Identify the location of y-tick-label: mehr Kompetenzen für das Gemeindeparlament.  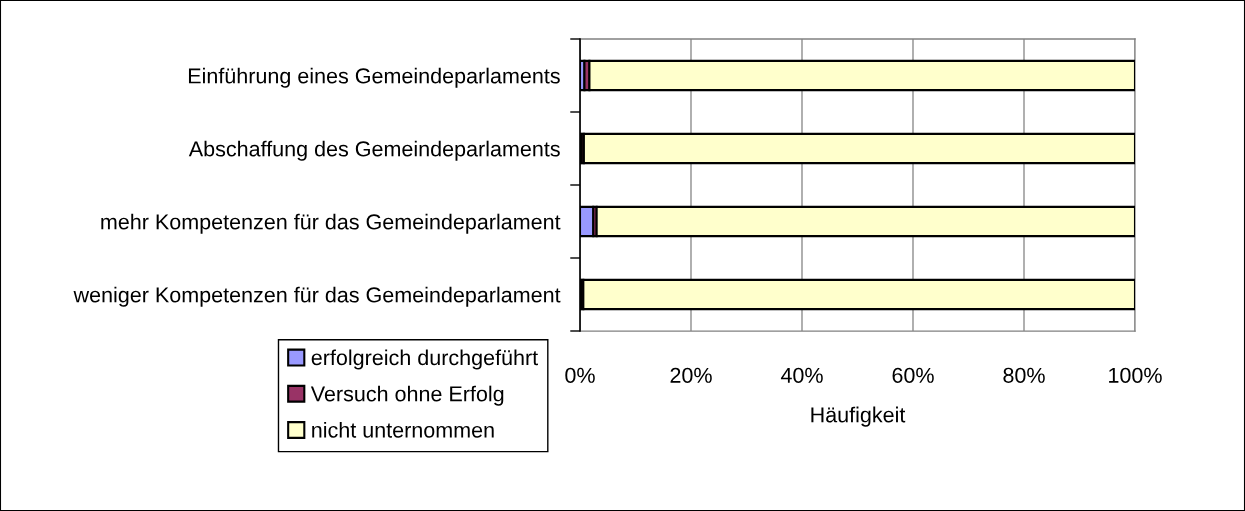
(331, 223).